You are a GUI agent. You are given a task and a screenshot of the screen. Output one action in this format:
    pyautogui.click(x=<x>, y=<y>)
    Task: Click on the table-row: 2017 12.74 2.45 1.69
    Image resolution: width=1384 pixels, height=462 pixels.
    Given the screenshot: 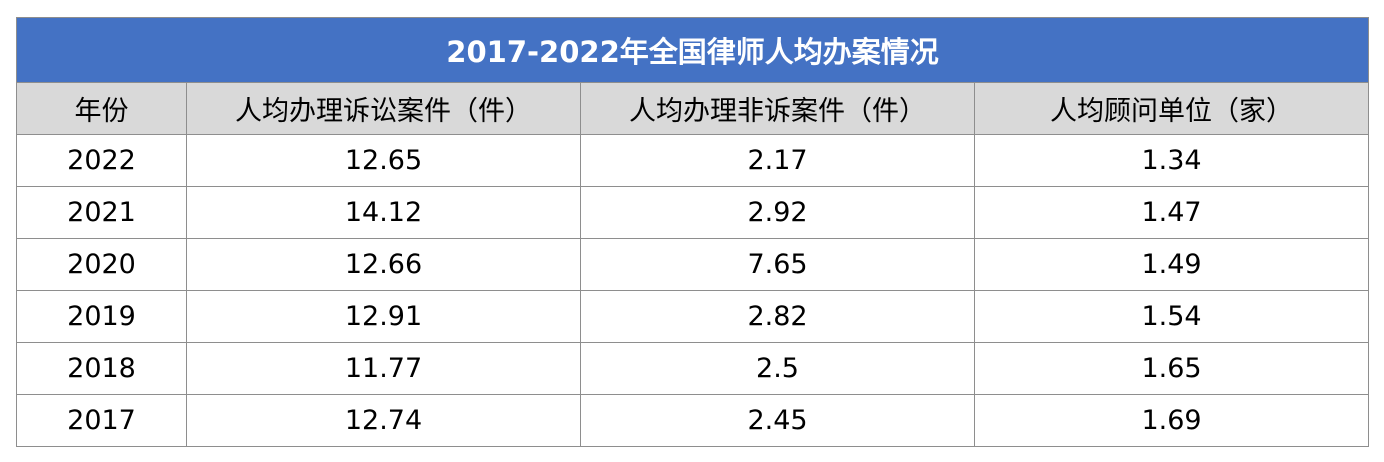 What is the action you would take?
    pyautogui.click(x=693, y=420)
    